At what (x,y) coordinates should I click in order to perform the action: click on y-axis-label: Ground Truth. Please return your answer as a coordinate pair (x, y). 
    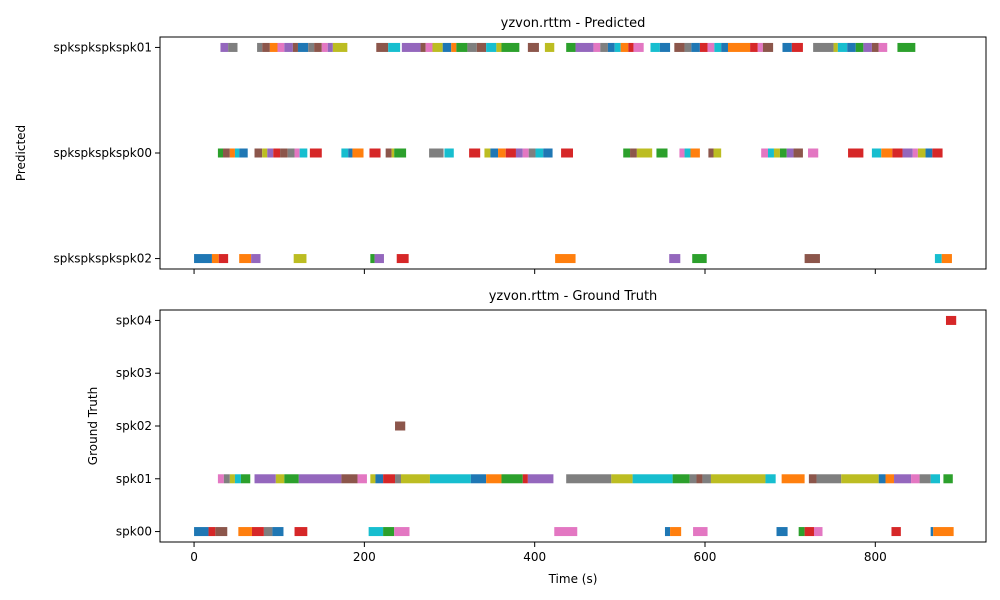
    Looking at the image, I should click on (93, 426).